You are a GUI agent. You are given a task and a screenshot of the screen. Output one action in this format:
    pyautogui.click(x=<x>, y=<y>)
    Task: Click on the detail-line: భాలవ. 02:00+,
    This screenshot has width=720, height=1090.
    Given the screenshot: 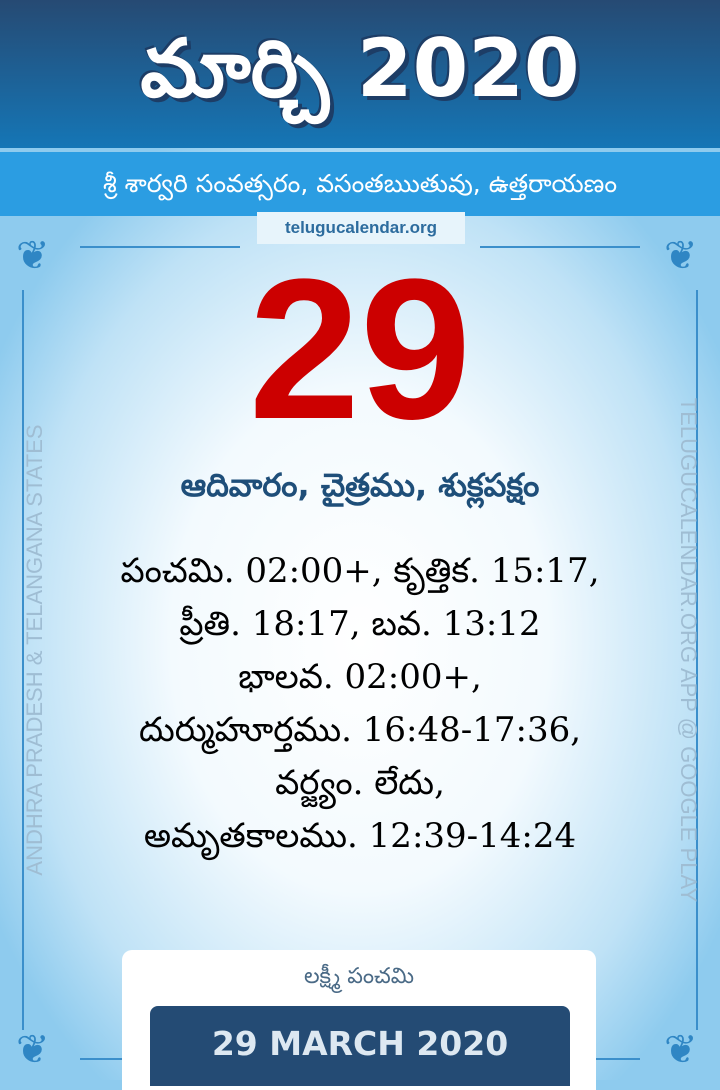 What is the action you would take?
    pyautogui.click(x=360, y=677)
    